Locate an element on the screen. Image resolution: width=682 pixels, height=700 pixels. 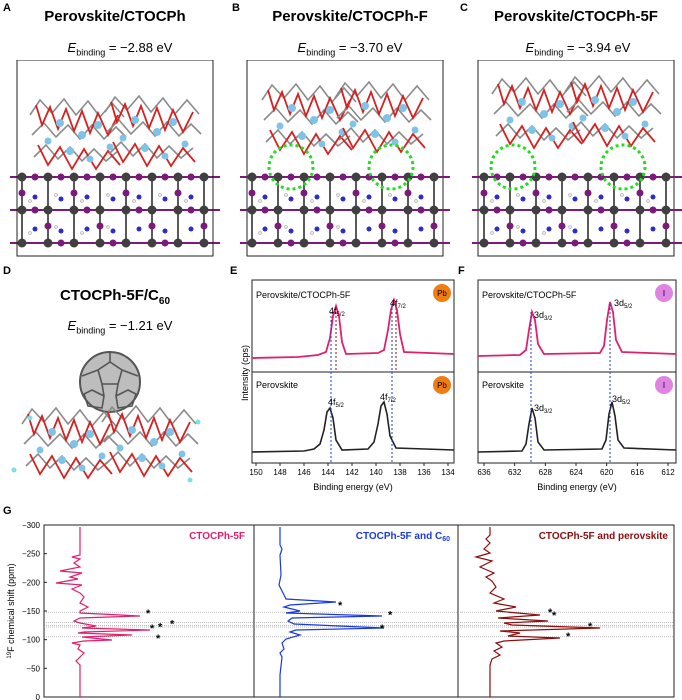
panel-c-binding: Ebinding = −3.94 eV is located at coordinates (578, 49).